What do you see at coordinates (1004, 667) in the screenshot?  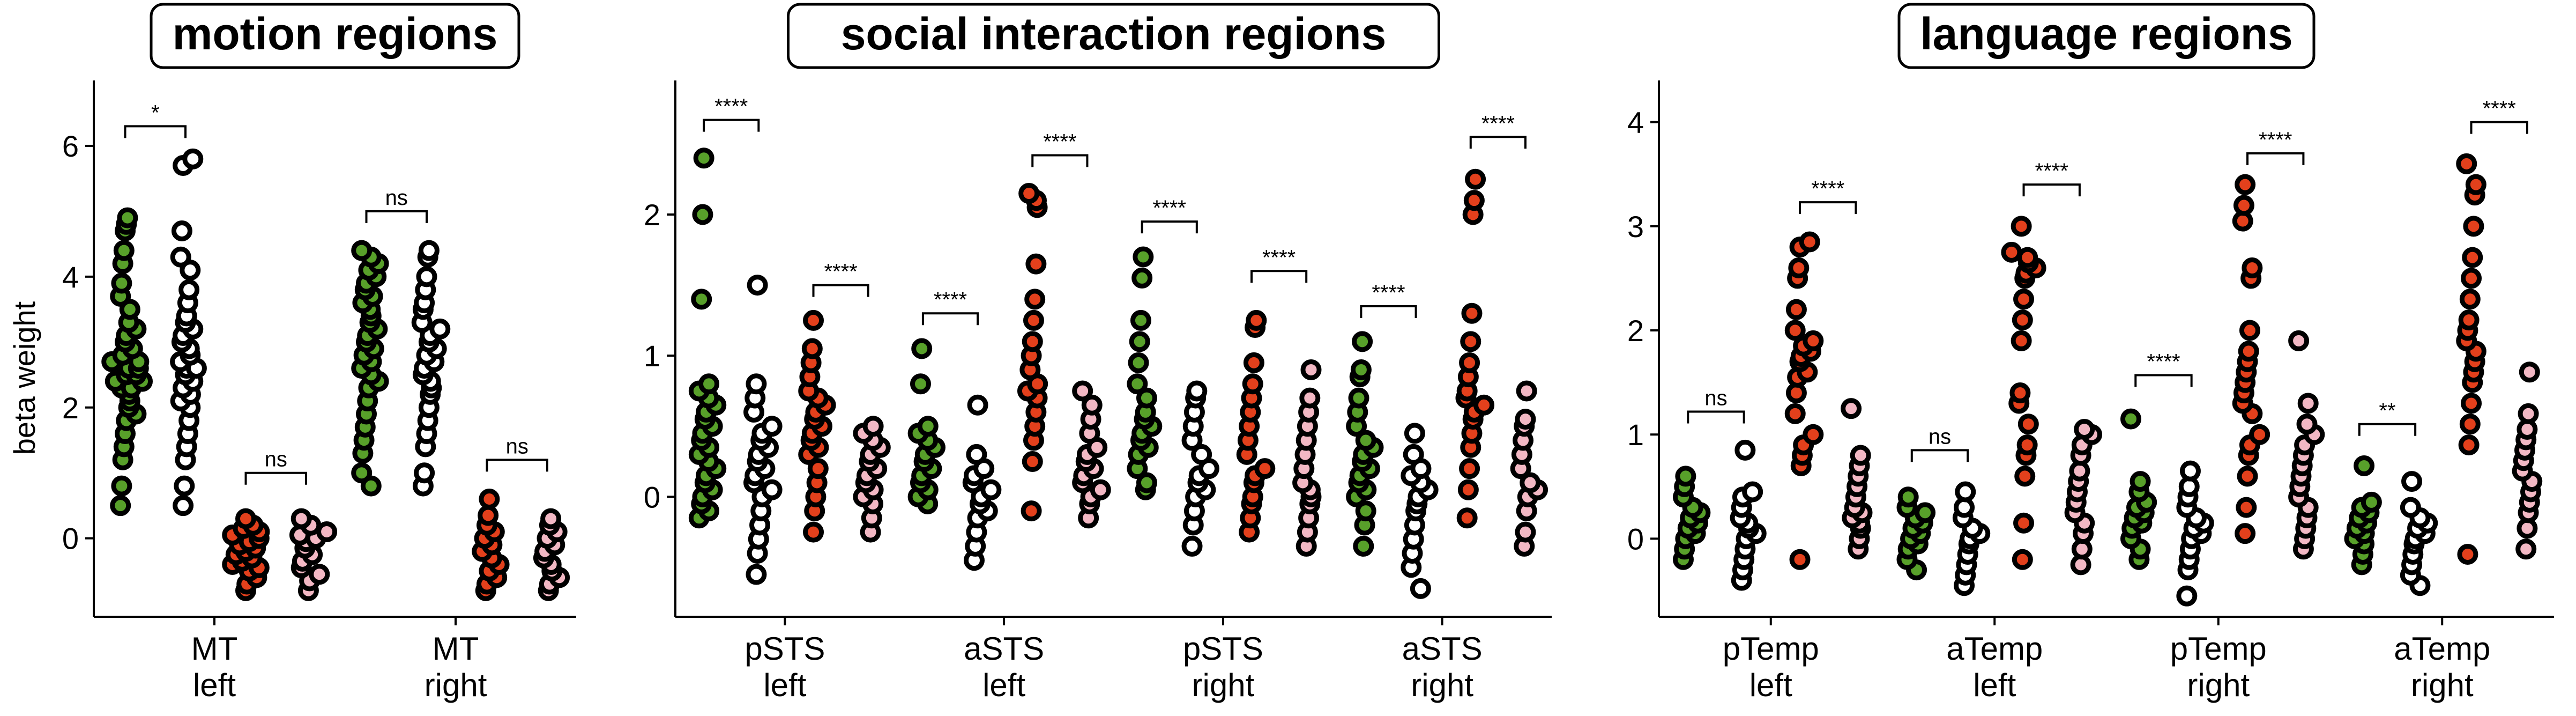 I see `x-tick-label: aSTS left` at bounding box center [1004, 667].